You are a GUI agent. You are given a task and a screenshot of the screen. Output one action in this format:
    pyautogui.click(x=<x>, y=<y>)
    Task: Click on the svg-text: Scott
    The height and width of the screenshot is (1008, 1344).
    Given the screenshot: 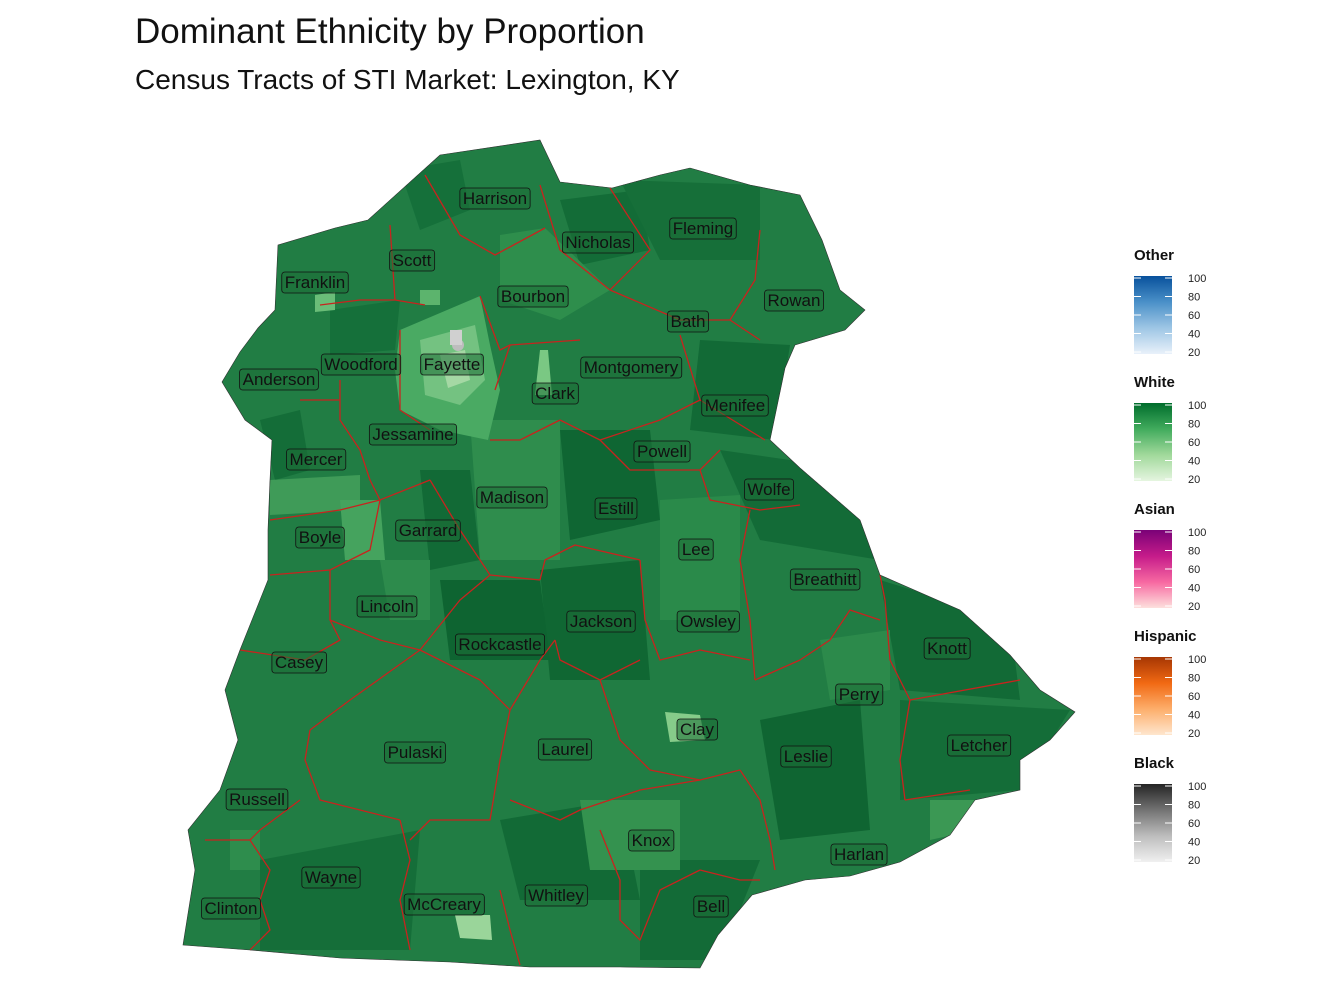 What is the action you would take?
    pyautogui.click(x=412, y=260)
    